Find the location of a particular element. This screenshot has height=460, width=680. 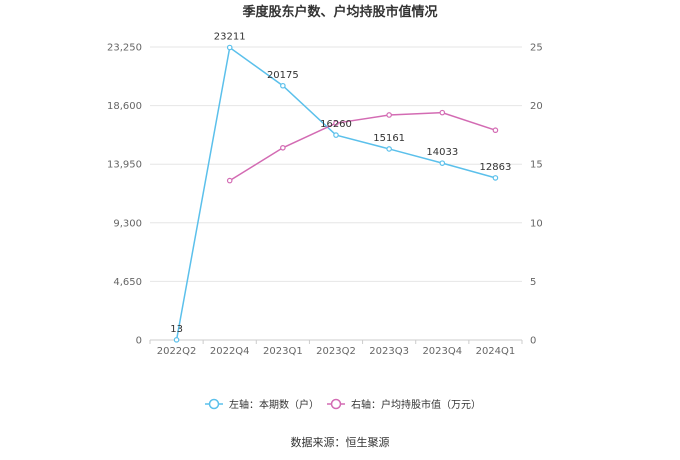

left-axis-tick-label: 0 is located at coordinates (139, 341).